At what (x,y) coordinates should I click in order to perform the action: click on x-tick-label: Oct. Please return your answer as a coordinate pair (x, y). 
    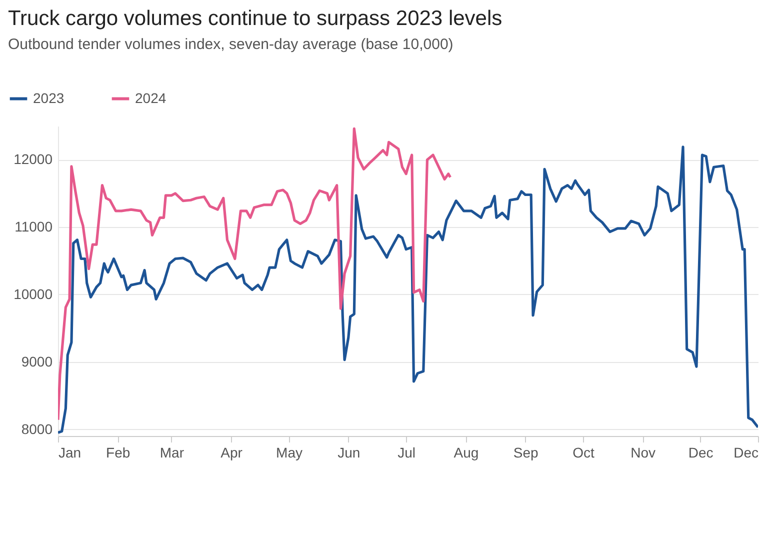
    Looking at the image, I should click on (583, 452).